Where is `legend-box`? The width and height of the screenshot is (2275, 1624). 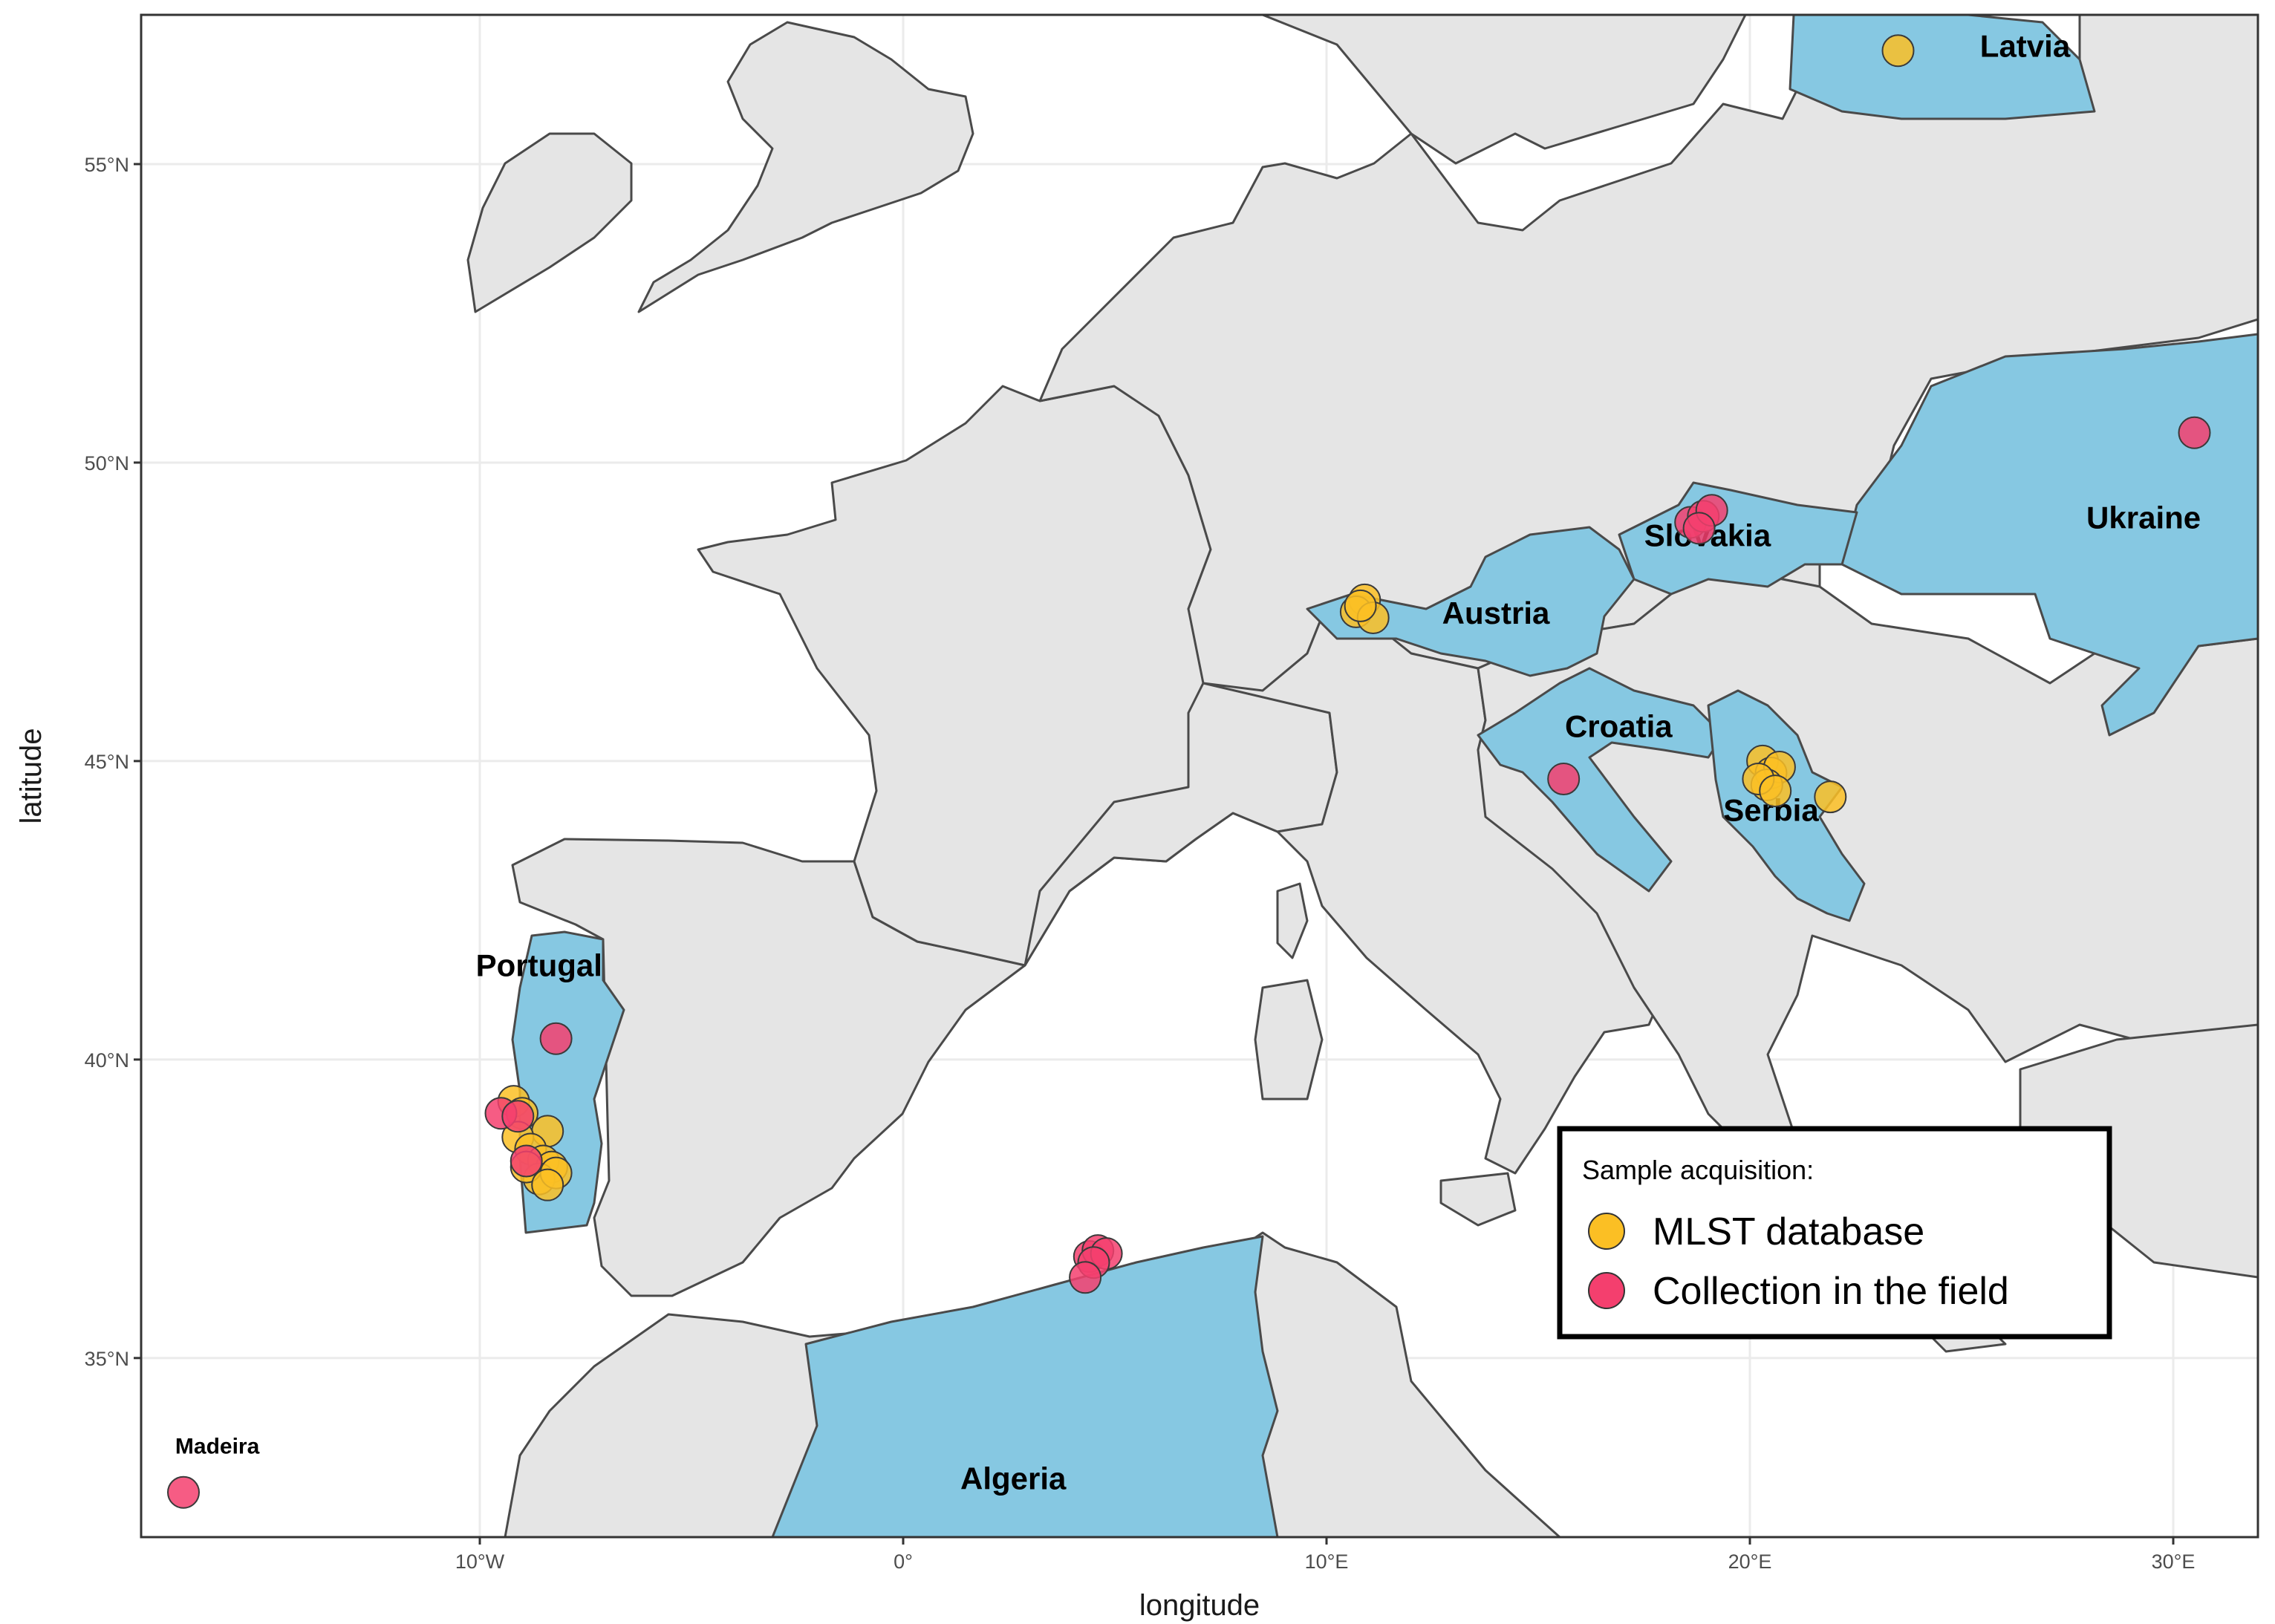
legend-box is located at coordinates (1834, 1233).